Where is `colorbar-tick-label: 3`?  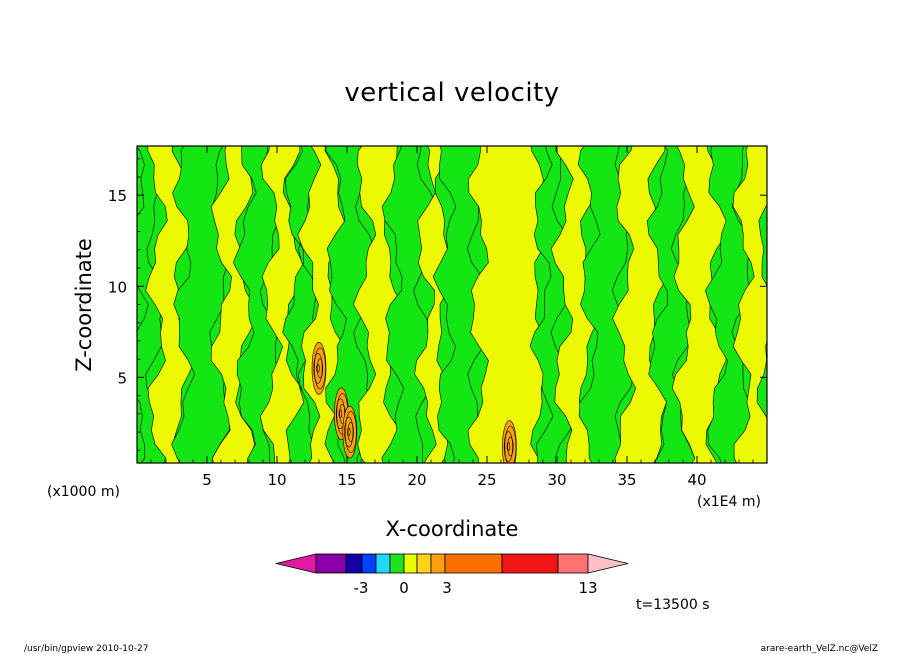
colorbar-tick-label: 3 is located at coordinates (447, 588).